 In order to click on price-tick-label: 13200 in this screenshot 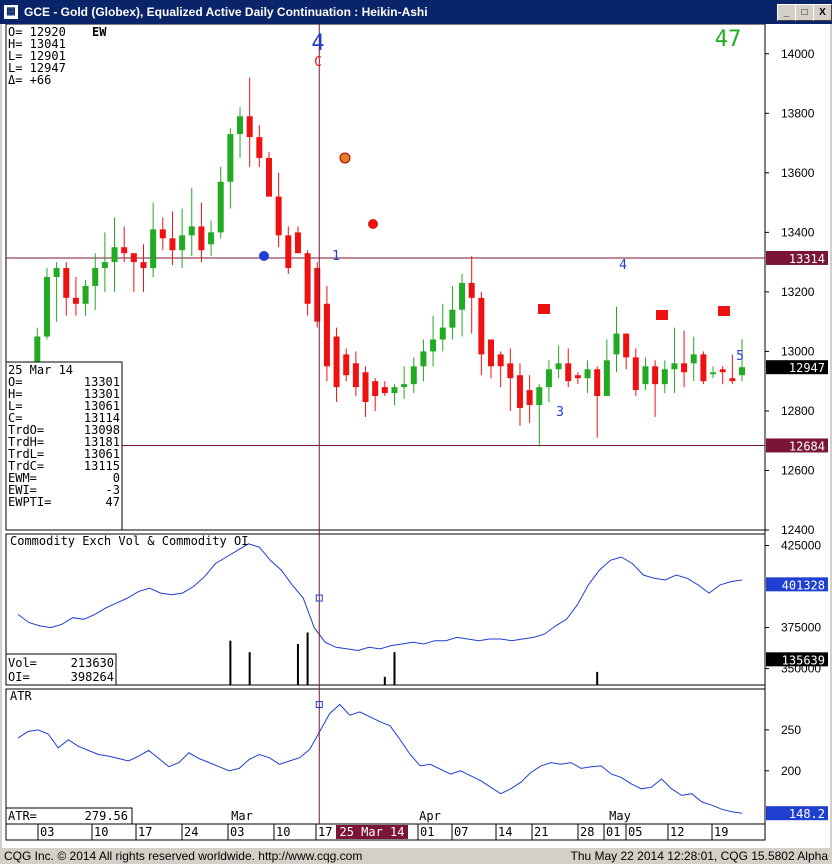, I will do `click(798, 292)`.